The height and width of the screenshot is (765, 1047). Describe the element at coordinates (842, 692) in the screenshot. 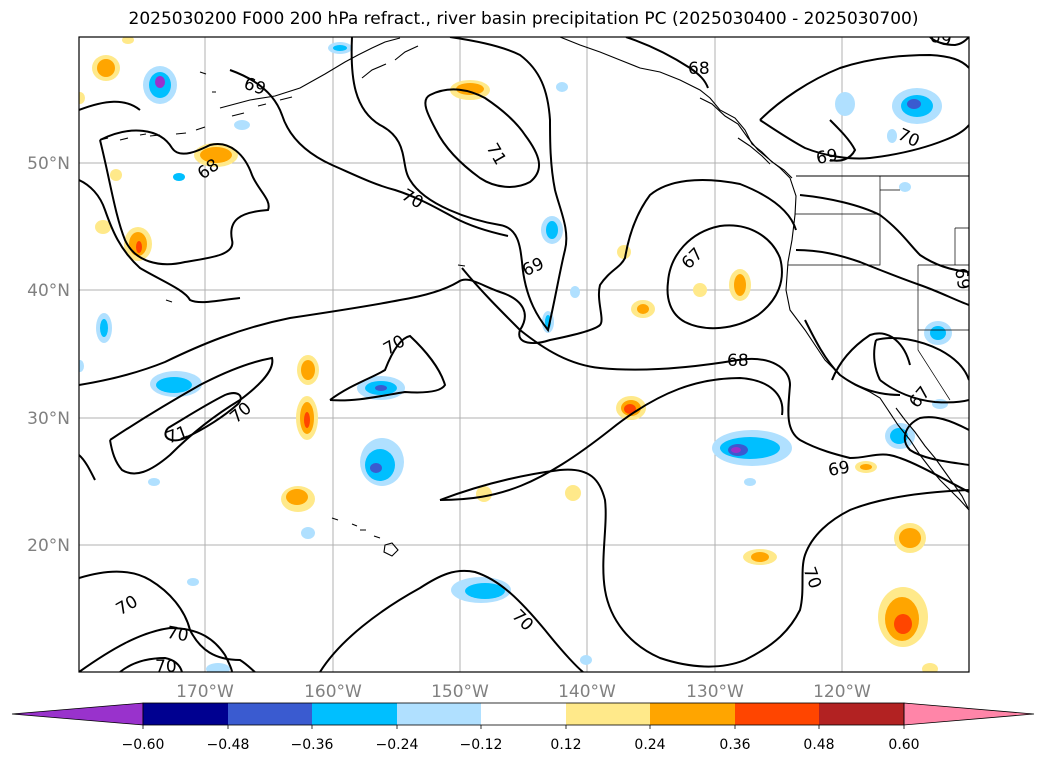

I see `lon-tick-120w: 120°W` at that location.